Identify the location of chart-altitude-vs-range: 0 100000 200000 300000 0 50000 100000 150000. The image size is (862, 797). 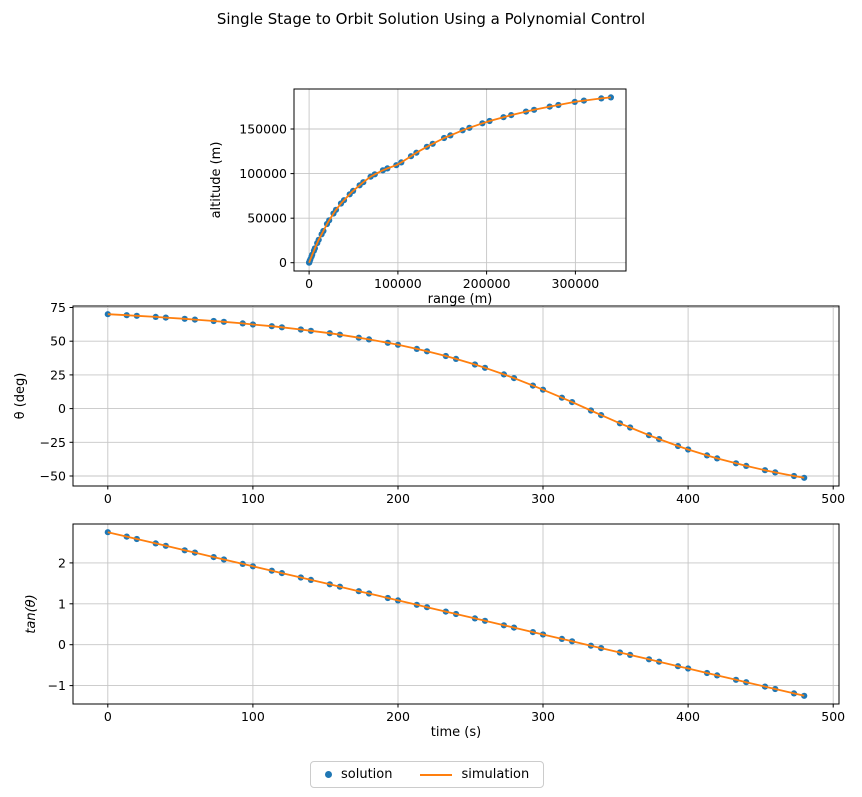
(433, 189).